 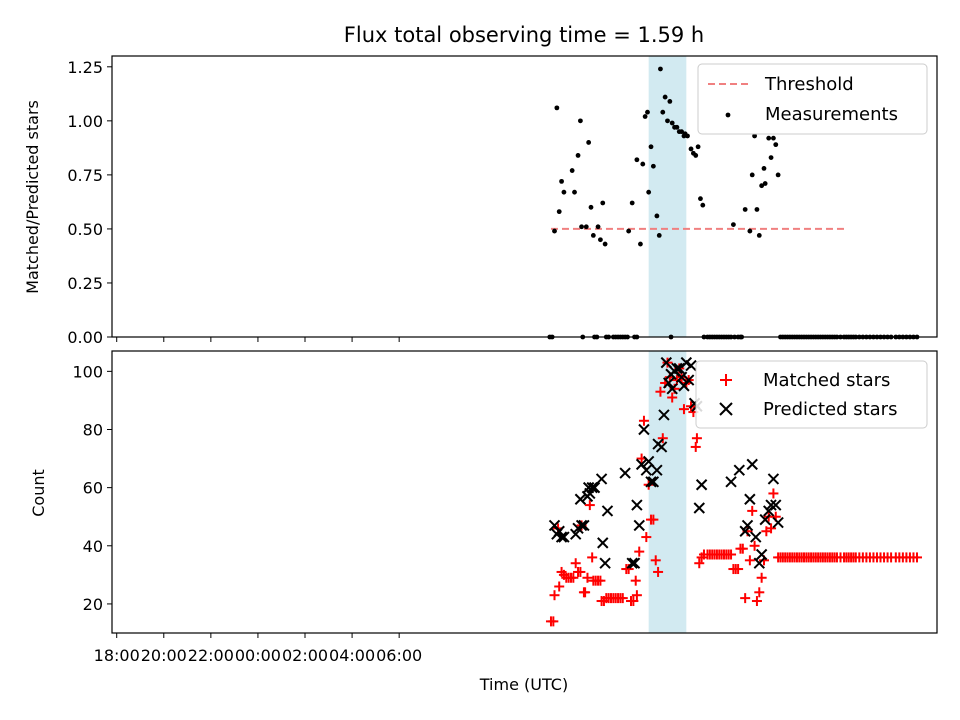 I want to click on top-x-ticks, so click(x=258, y=339).